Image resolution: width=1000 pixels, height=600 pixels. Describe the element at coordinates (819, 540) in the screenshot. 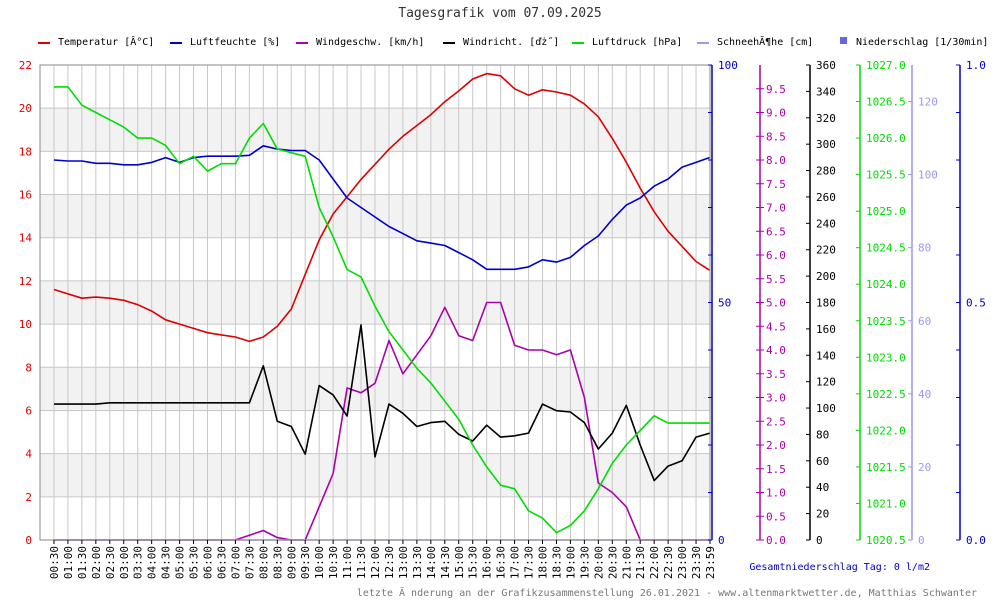

I see `wind-direction-axis-tick-label: 0` at that location.